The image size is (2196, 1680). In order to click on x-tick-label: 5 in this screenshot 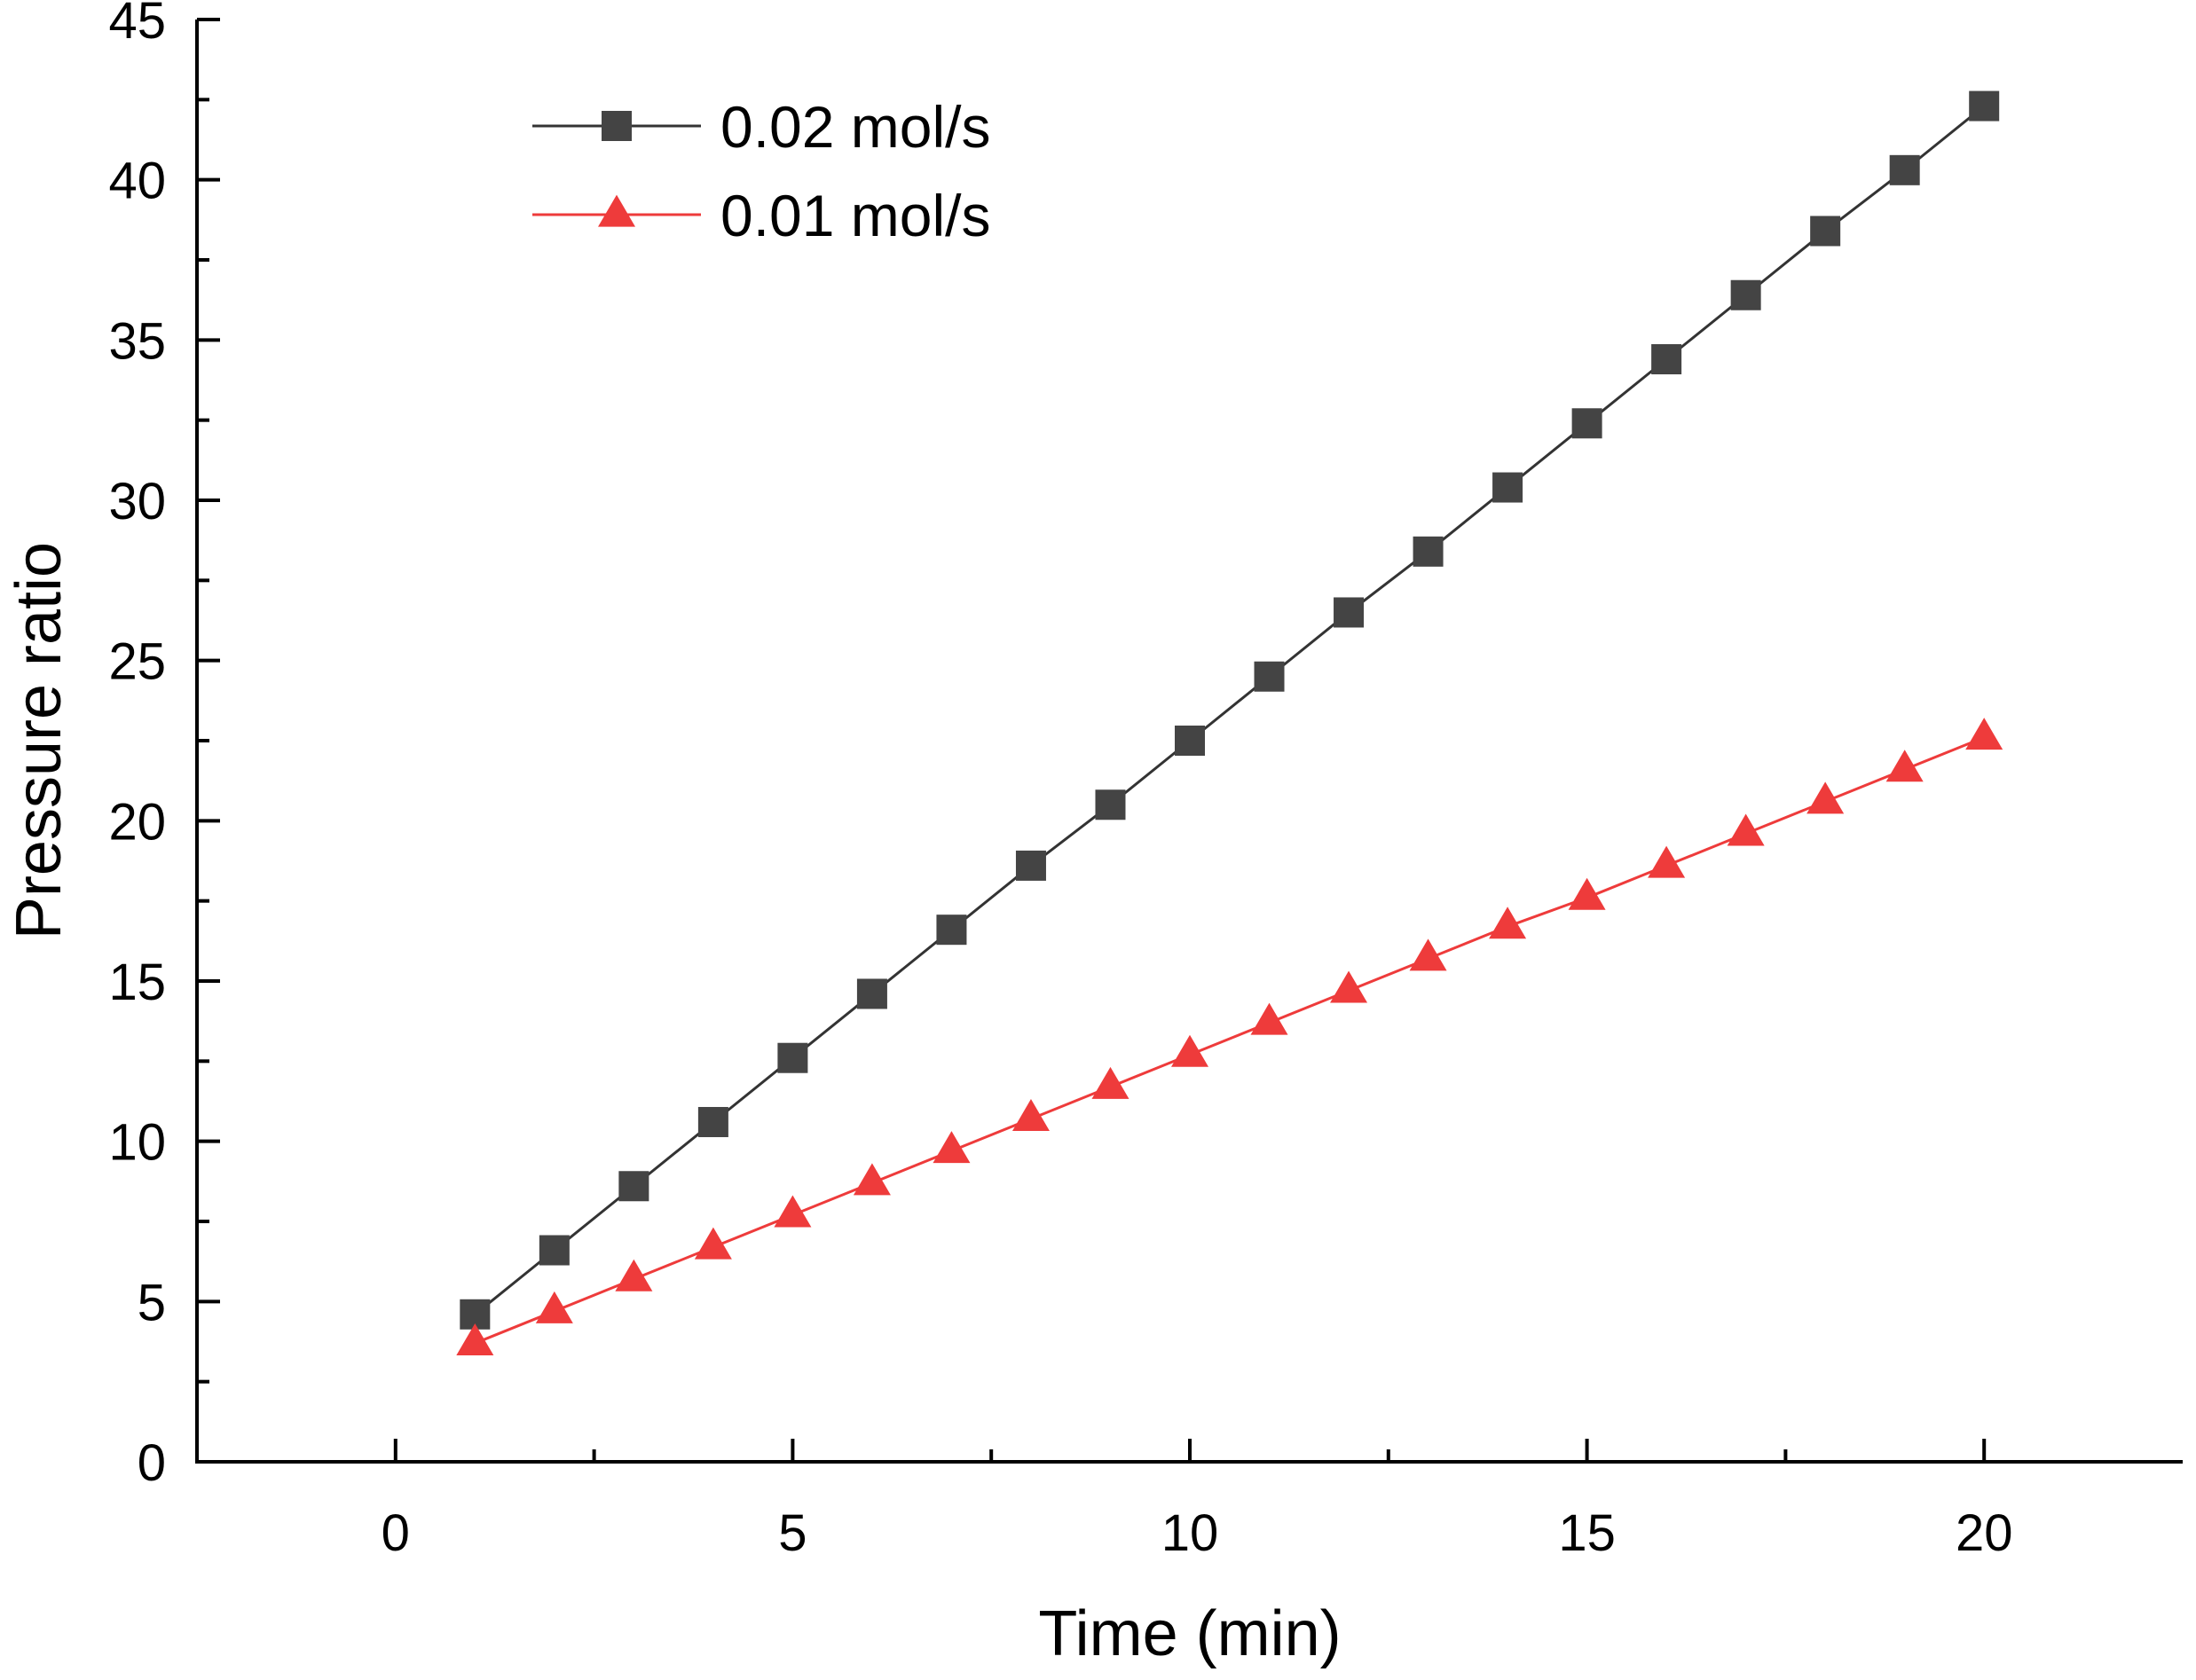, I will do `click(792, 1533)`.